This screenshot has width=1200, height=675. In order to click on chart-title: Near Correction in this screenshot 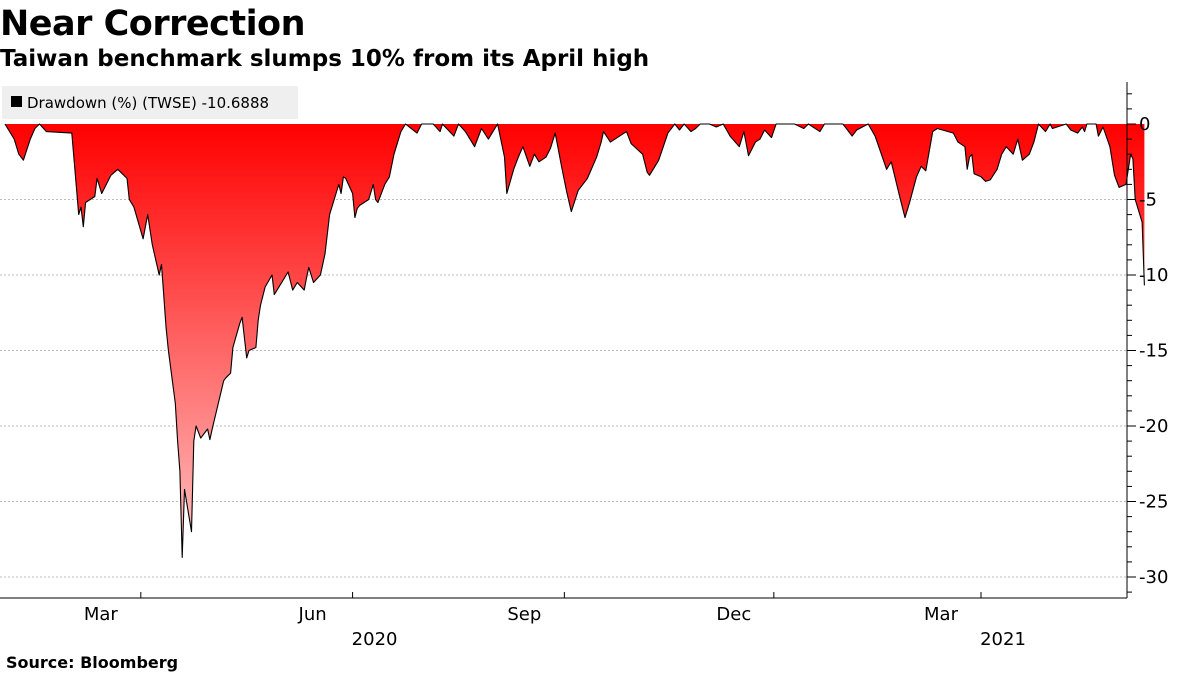, I will do `click(153, 24)`.